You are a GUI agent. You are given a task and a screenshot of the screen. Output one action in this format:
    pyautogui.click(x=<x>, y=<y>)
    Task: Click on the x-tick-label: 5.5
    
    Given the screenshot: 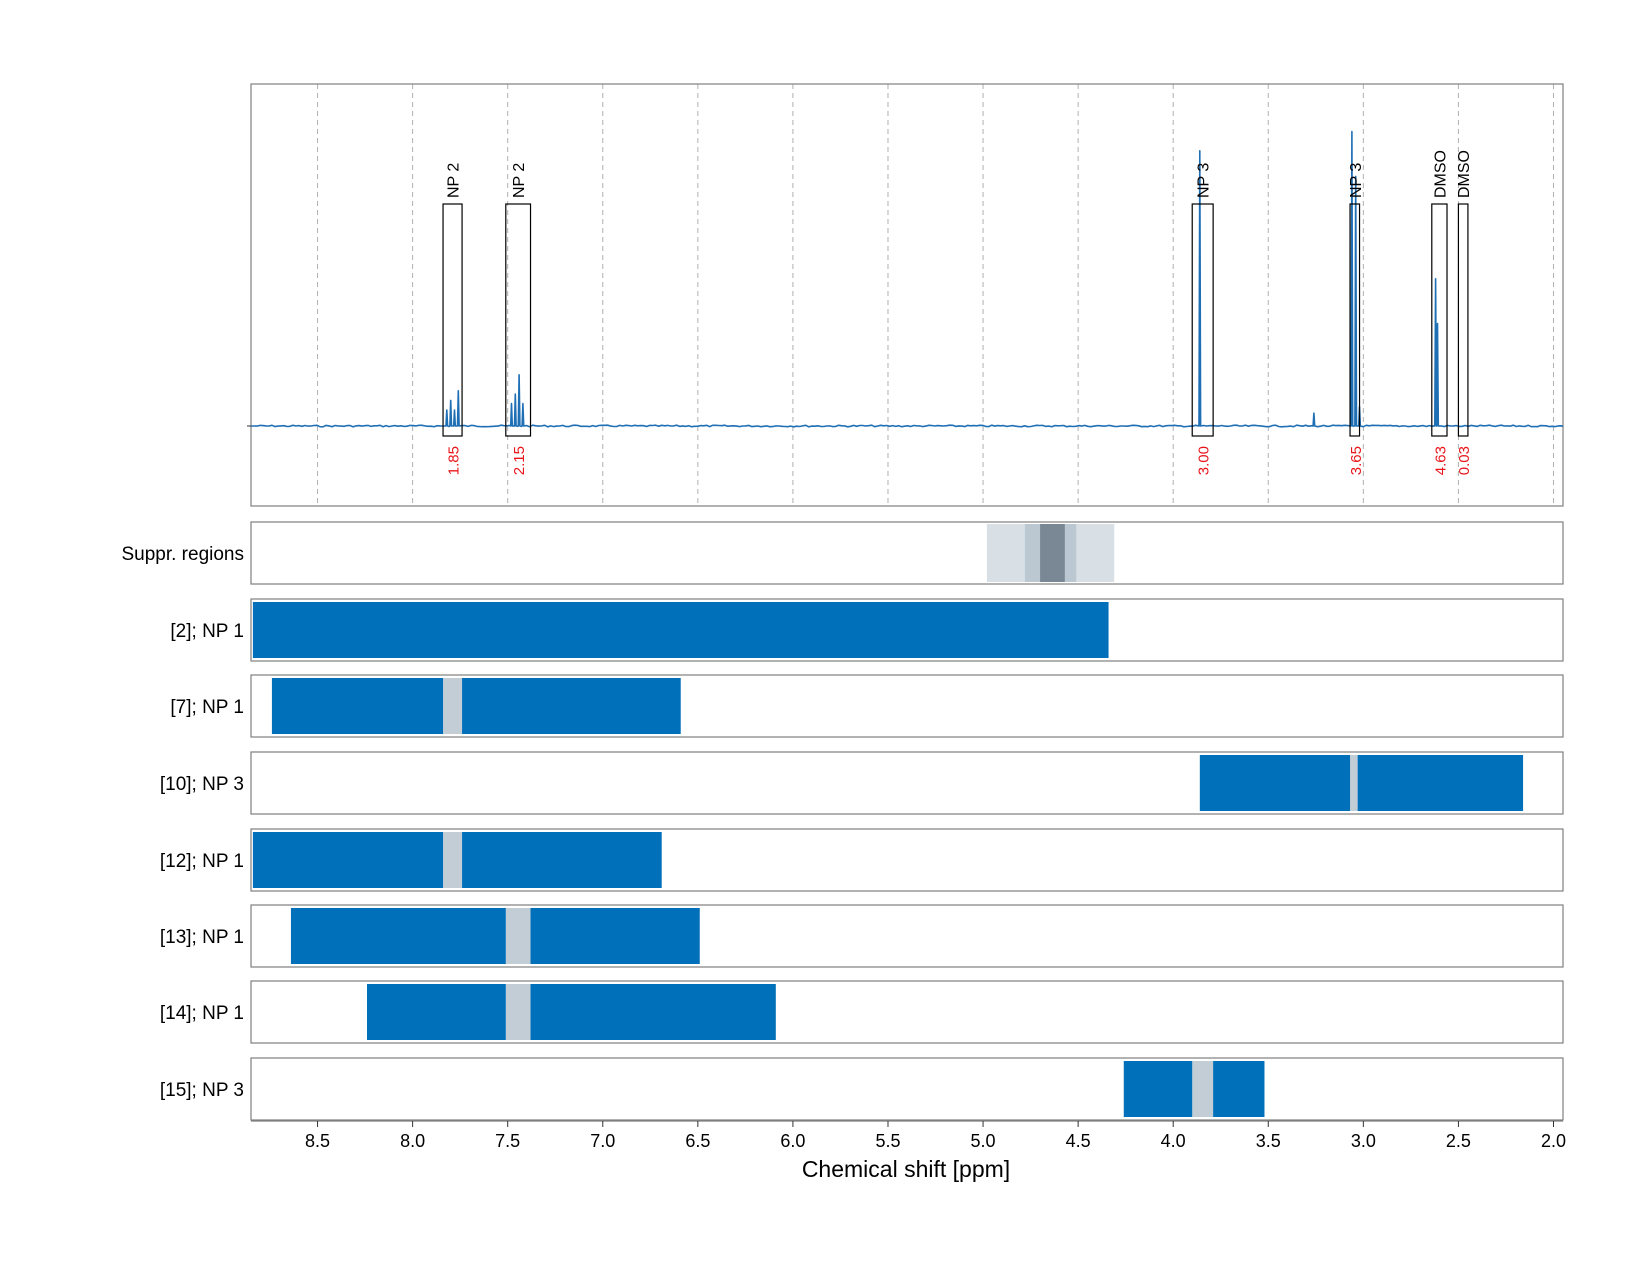 What is the action you would take?
    pyautogui.click(x=887, y=1141)
    